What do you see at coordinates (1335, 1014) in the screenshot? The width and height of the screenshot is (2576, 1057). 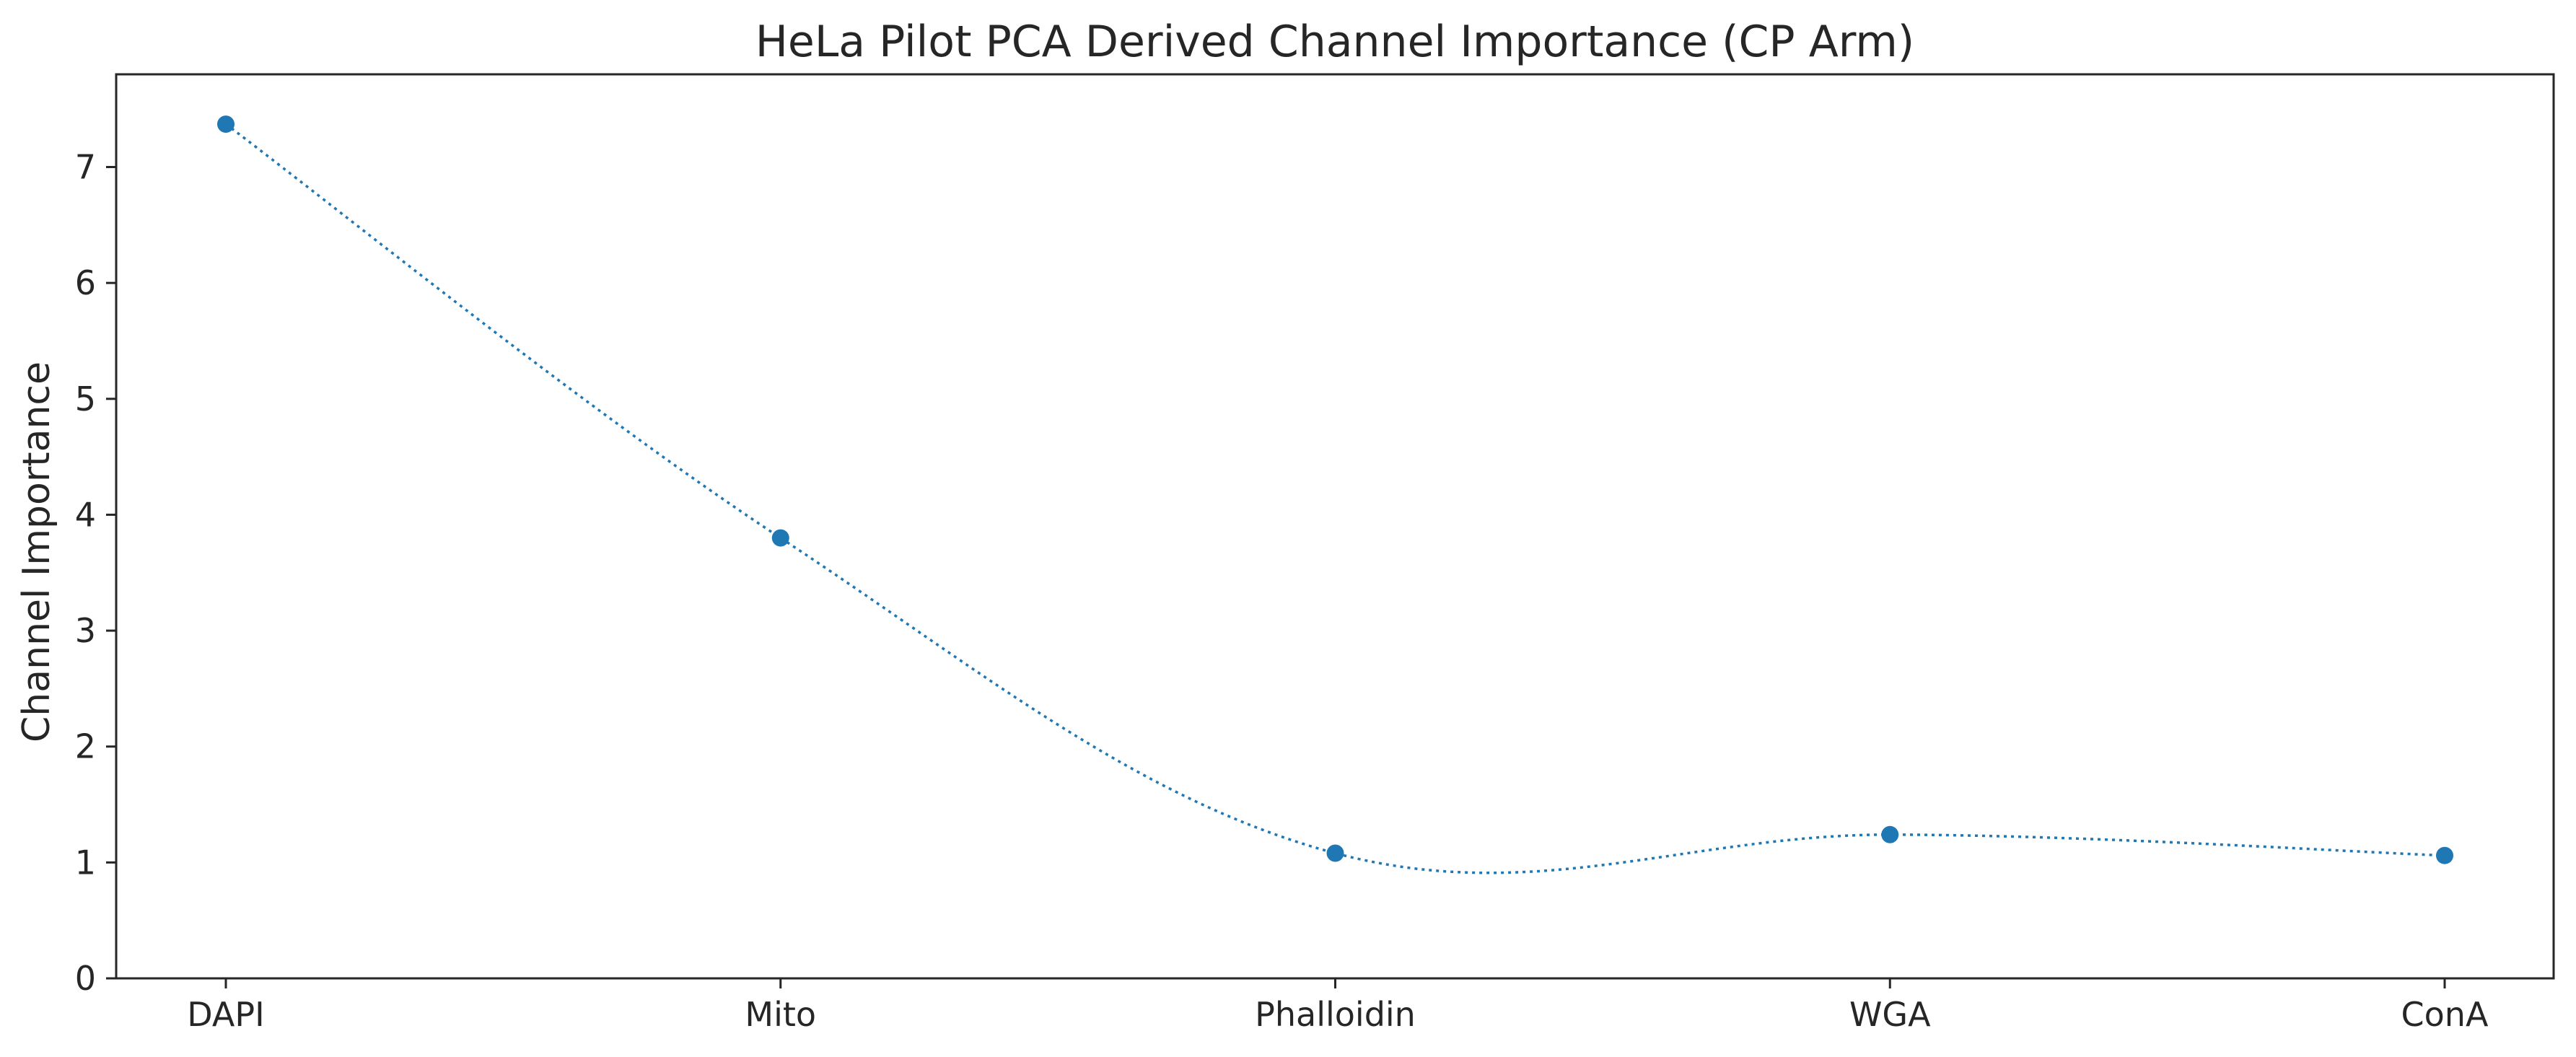 I see `x-tick-label: Phalloidin` at bounding box center [1335, 1014].